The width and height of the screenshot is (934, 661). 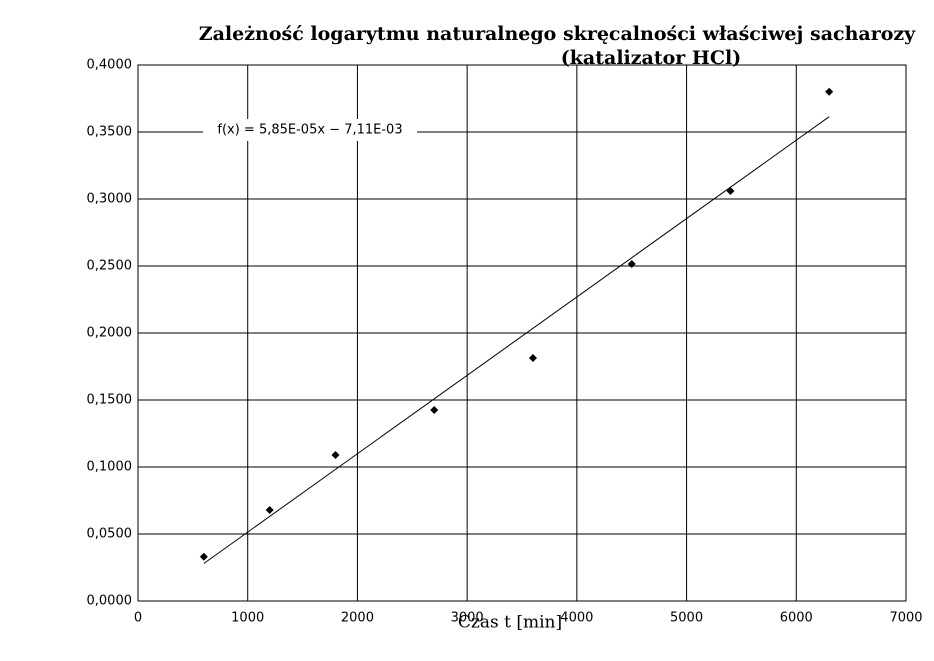 I want to click on x-tick-label: 6000, so click(x=796, y=618).